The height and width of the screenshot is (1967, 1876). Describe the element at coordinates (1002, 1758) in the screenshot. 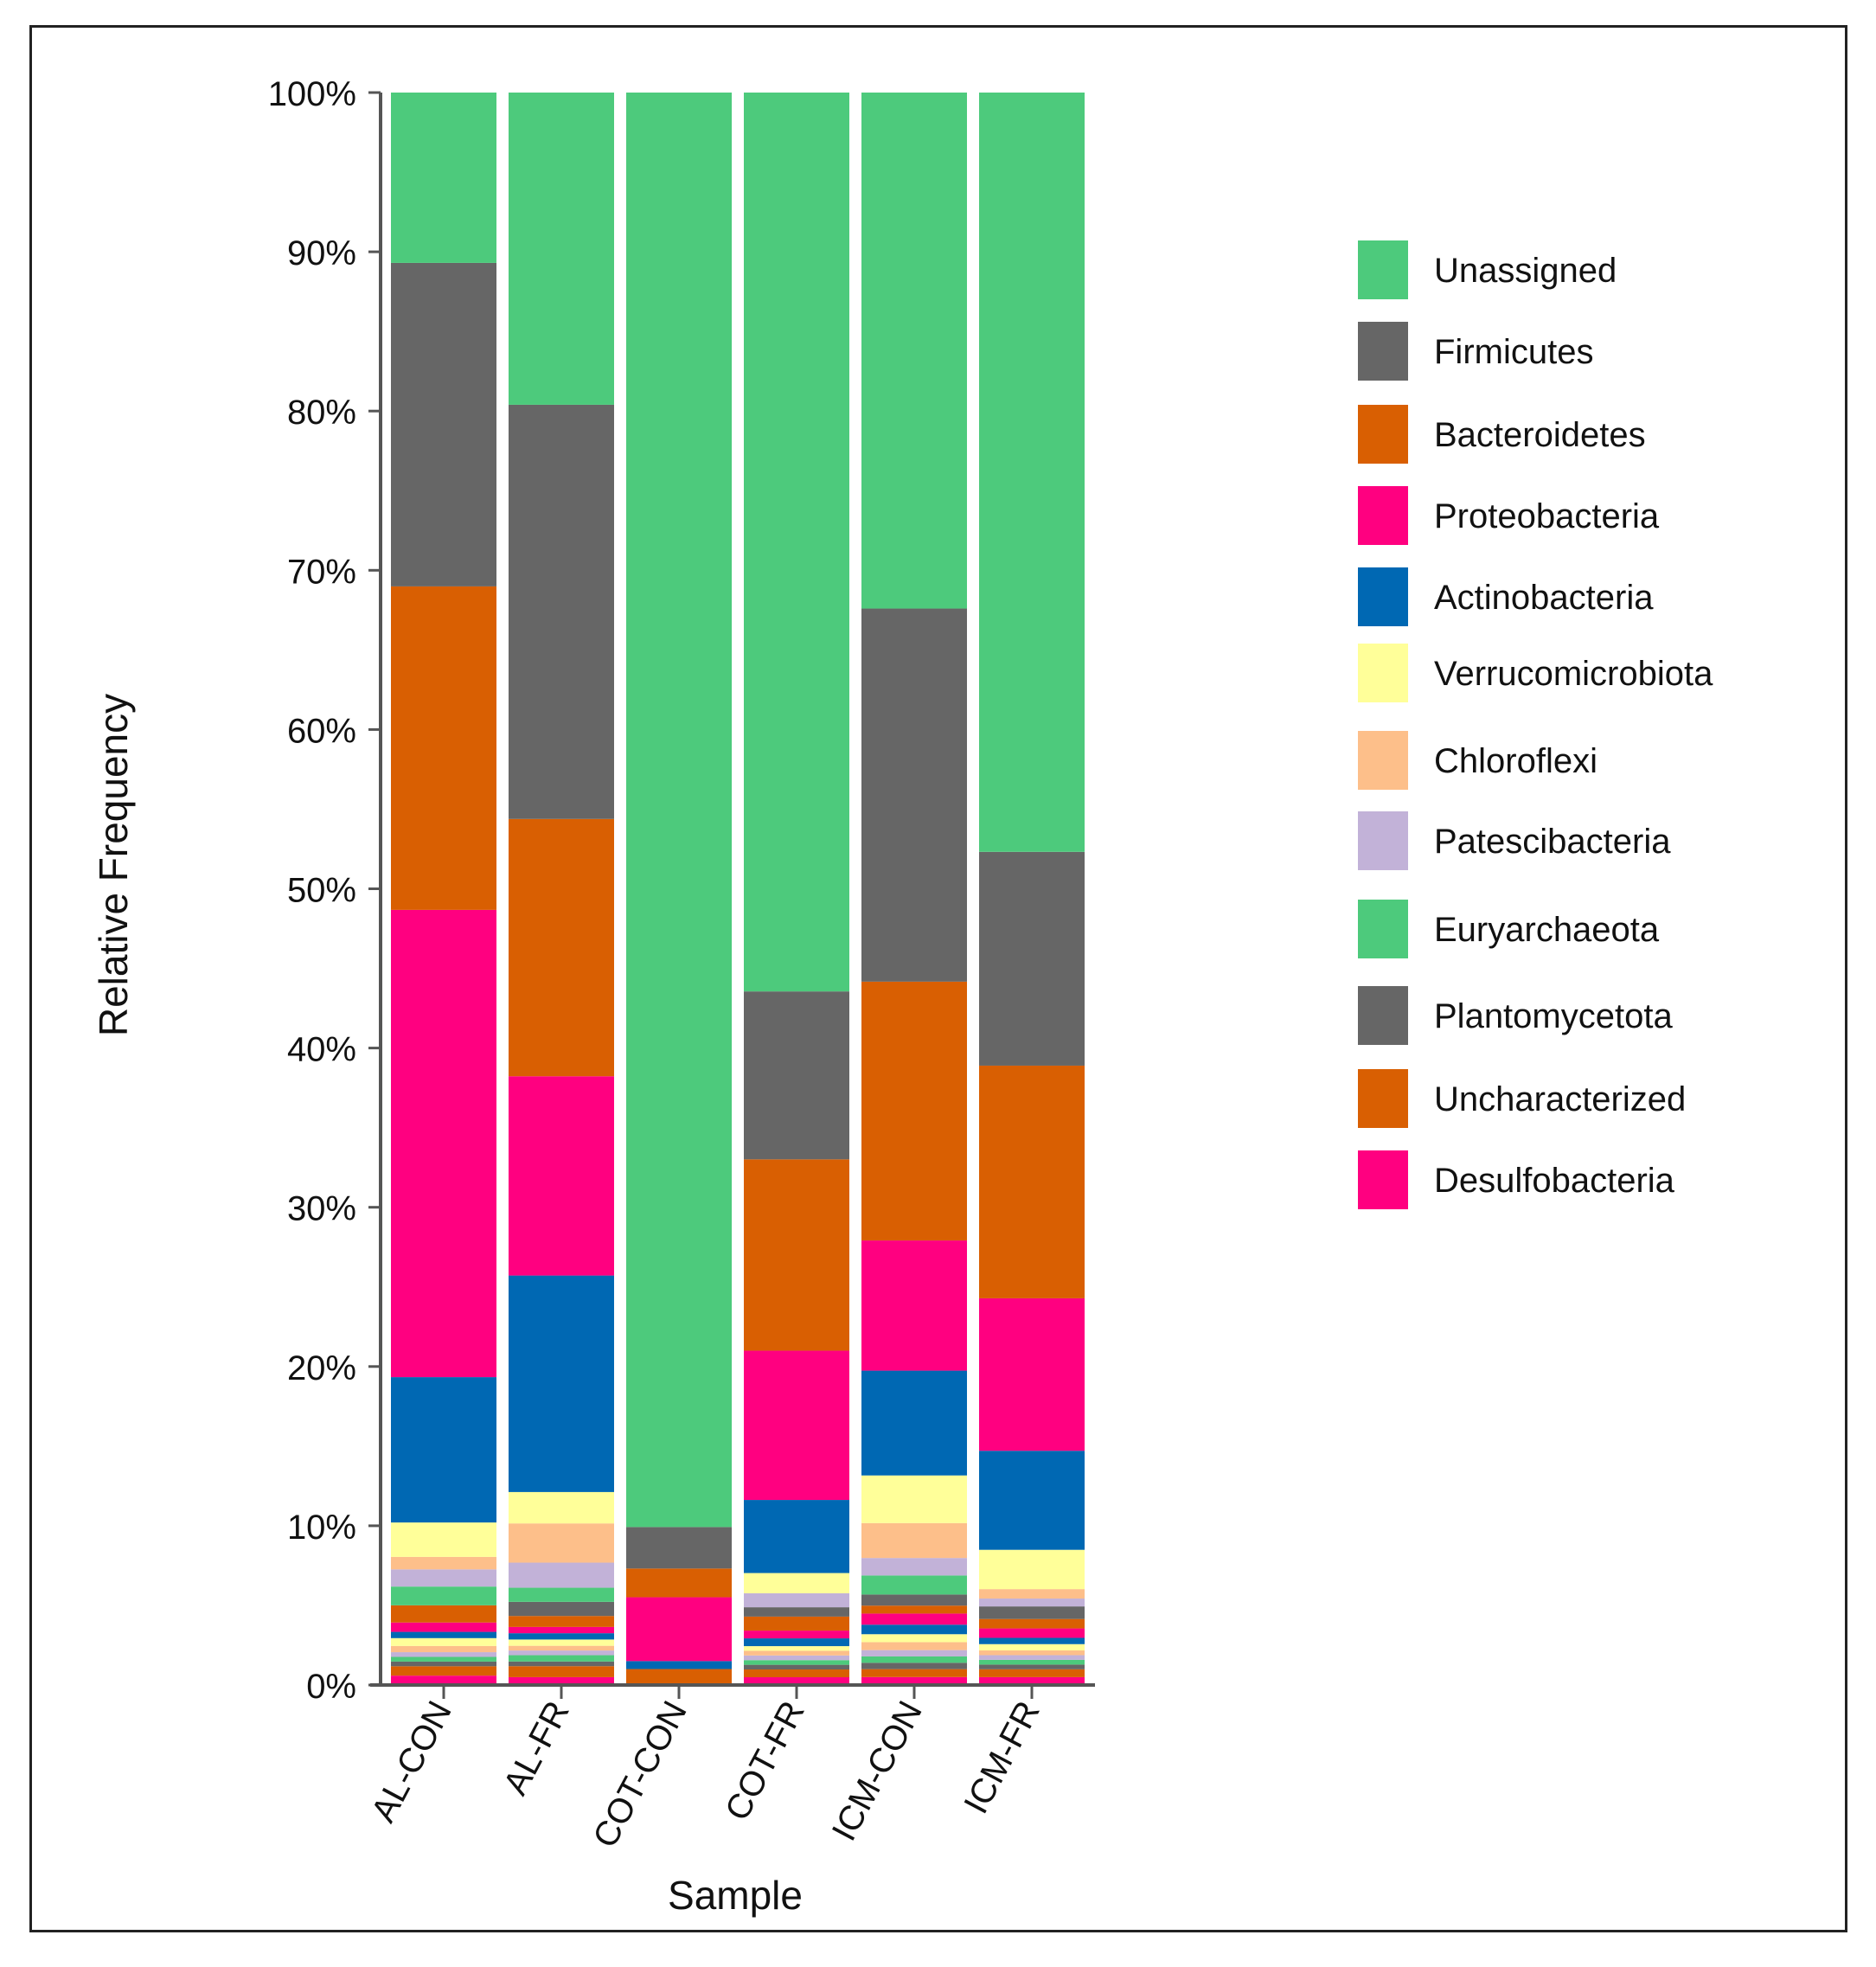

I see `x-tick-label: ICM-FR` at that location.